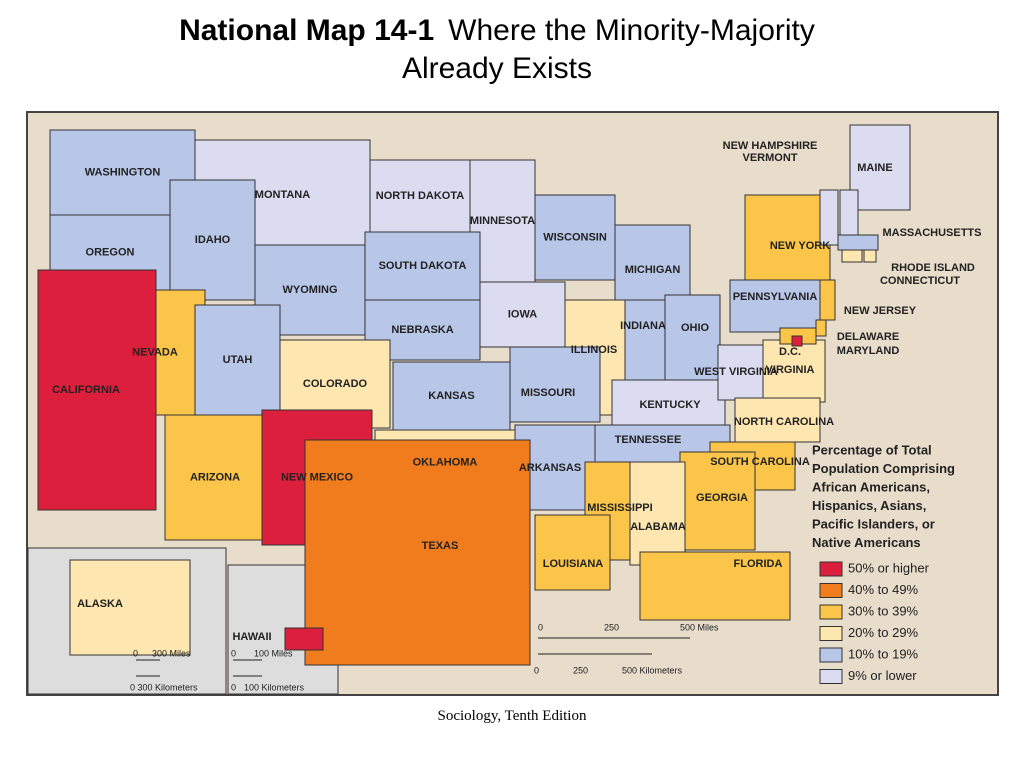 Image resolution: width=1024 pixels, height=768 pixels. I want to click on scale-alaska, so click(148, 668).